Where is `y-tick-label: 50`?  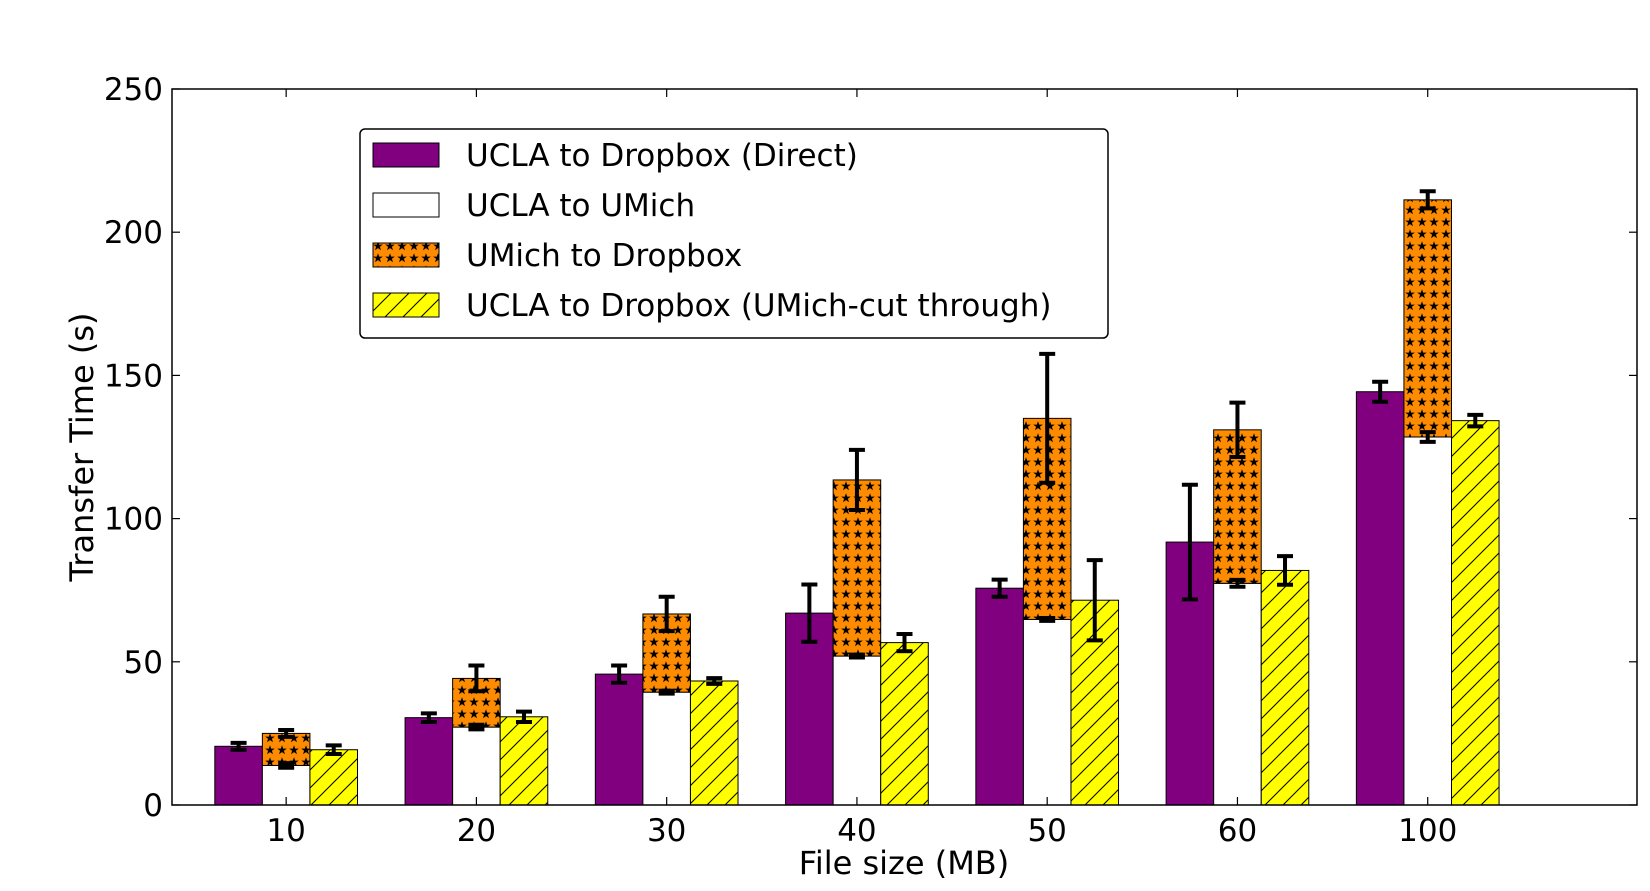
y-tick-label: 50 is located at coordinates (143, 663).